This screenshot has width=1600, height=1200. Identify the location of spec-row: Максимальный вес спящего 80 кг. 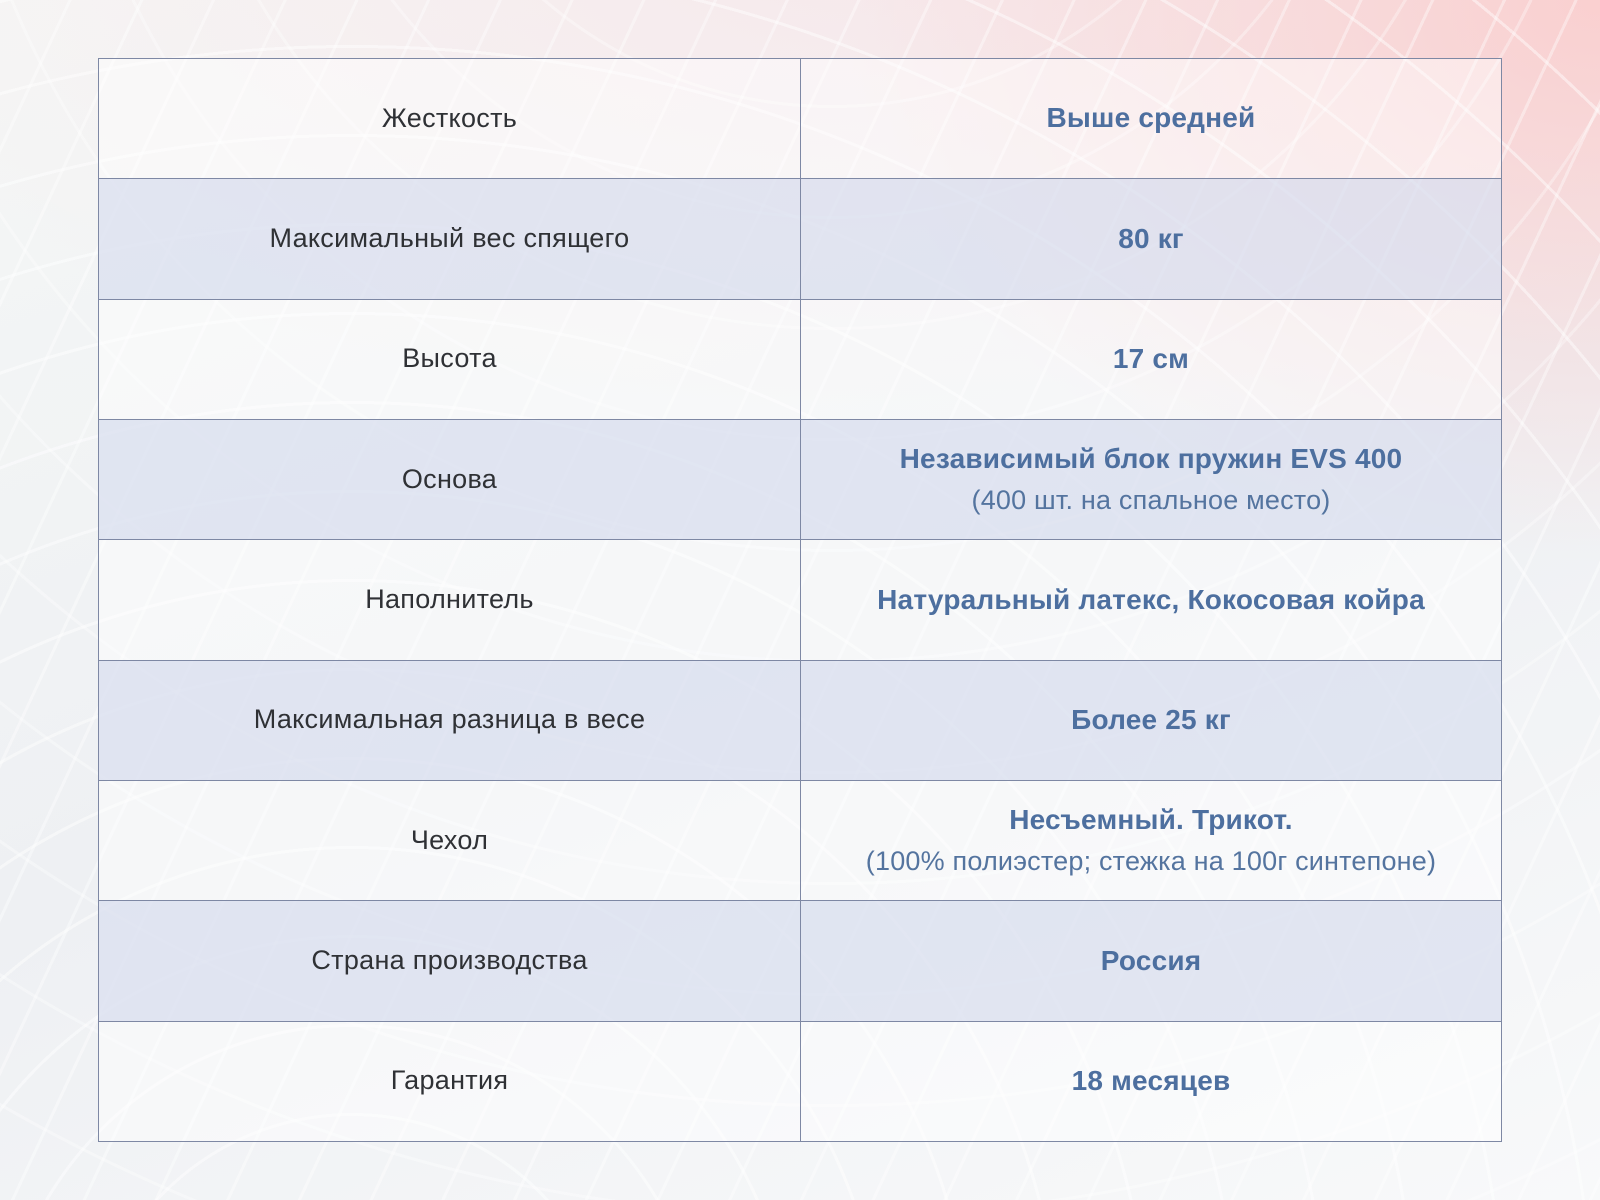
(800, 238).